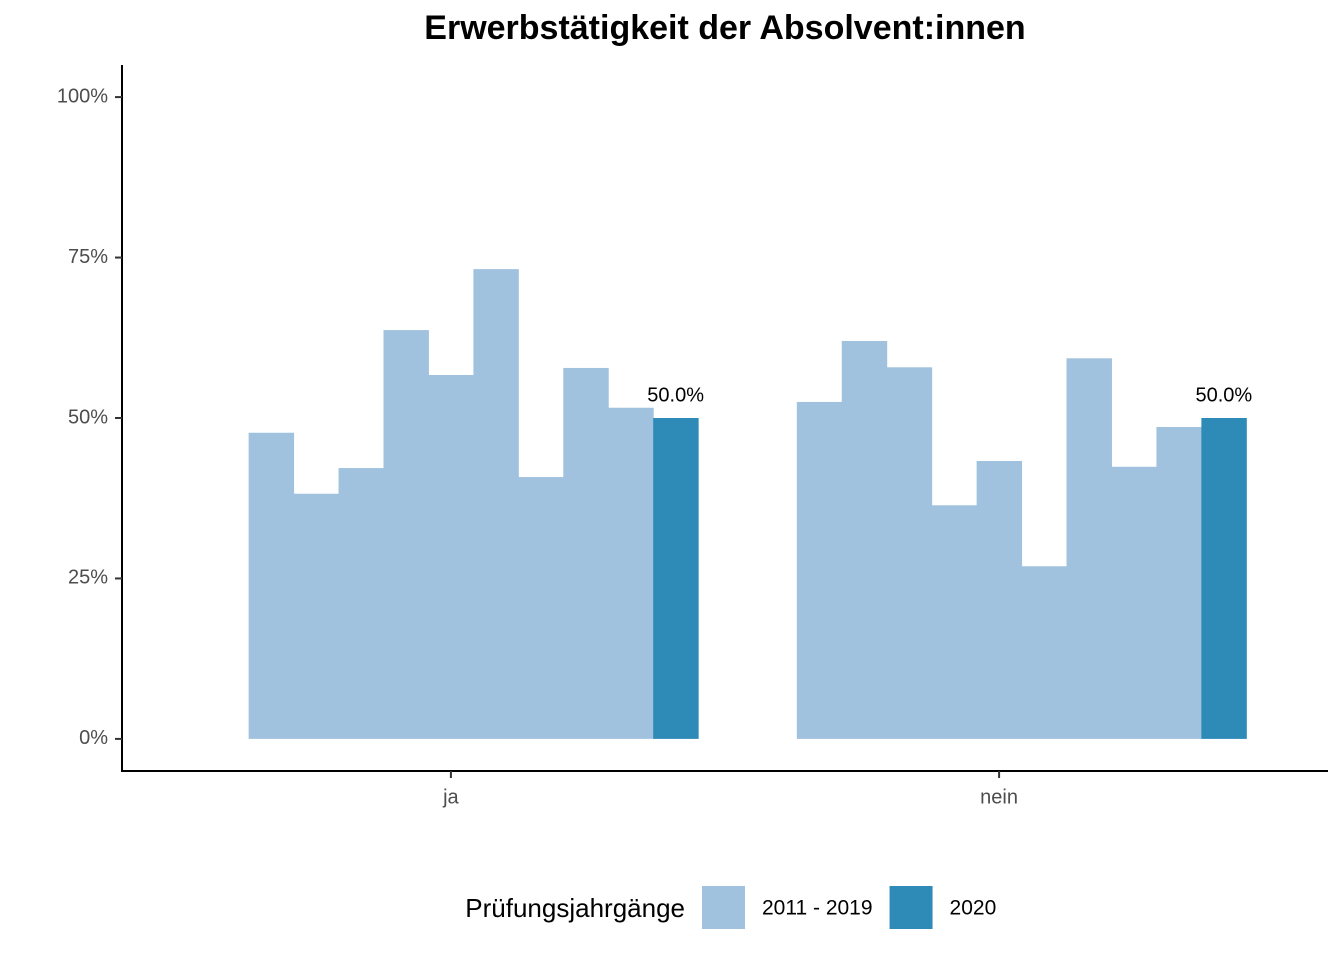 The width and height of the screenshot is (1344, 960). Describe the element at coordinates (973, 908) in the screenshot. I see `legend-label: 2020` at that location.